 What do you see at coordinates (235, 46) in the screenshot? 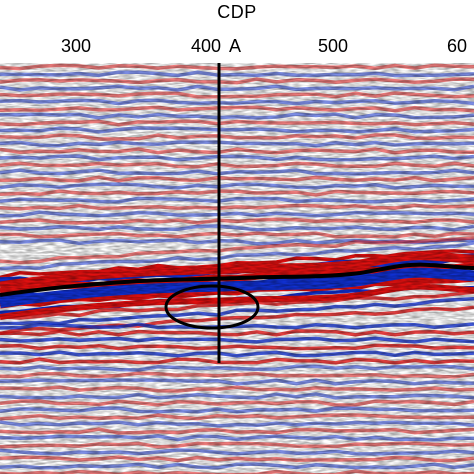
I see `well-marker-label: A` at bounding box center [235, 46].